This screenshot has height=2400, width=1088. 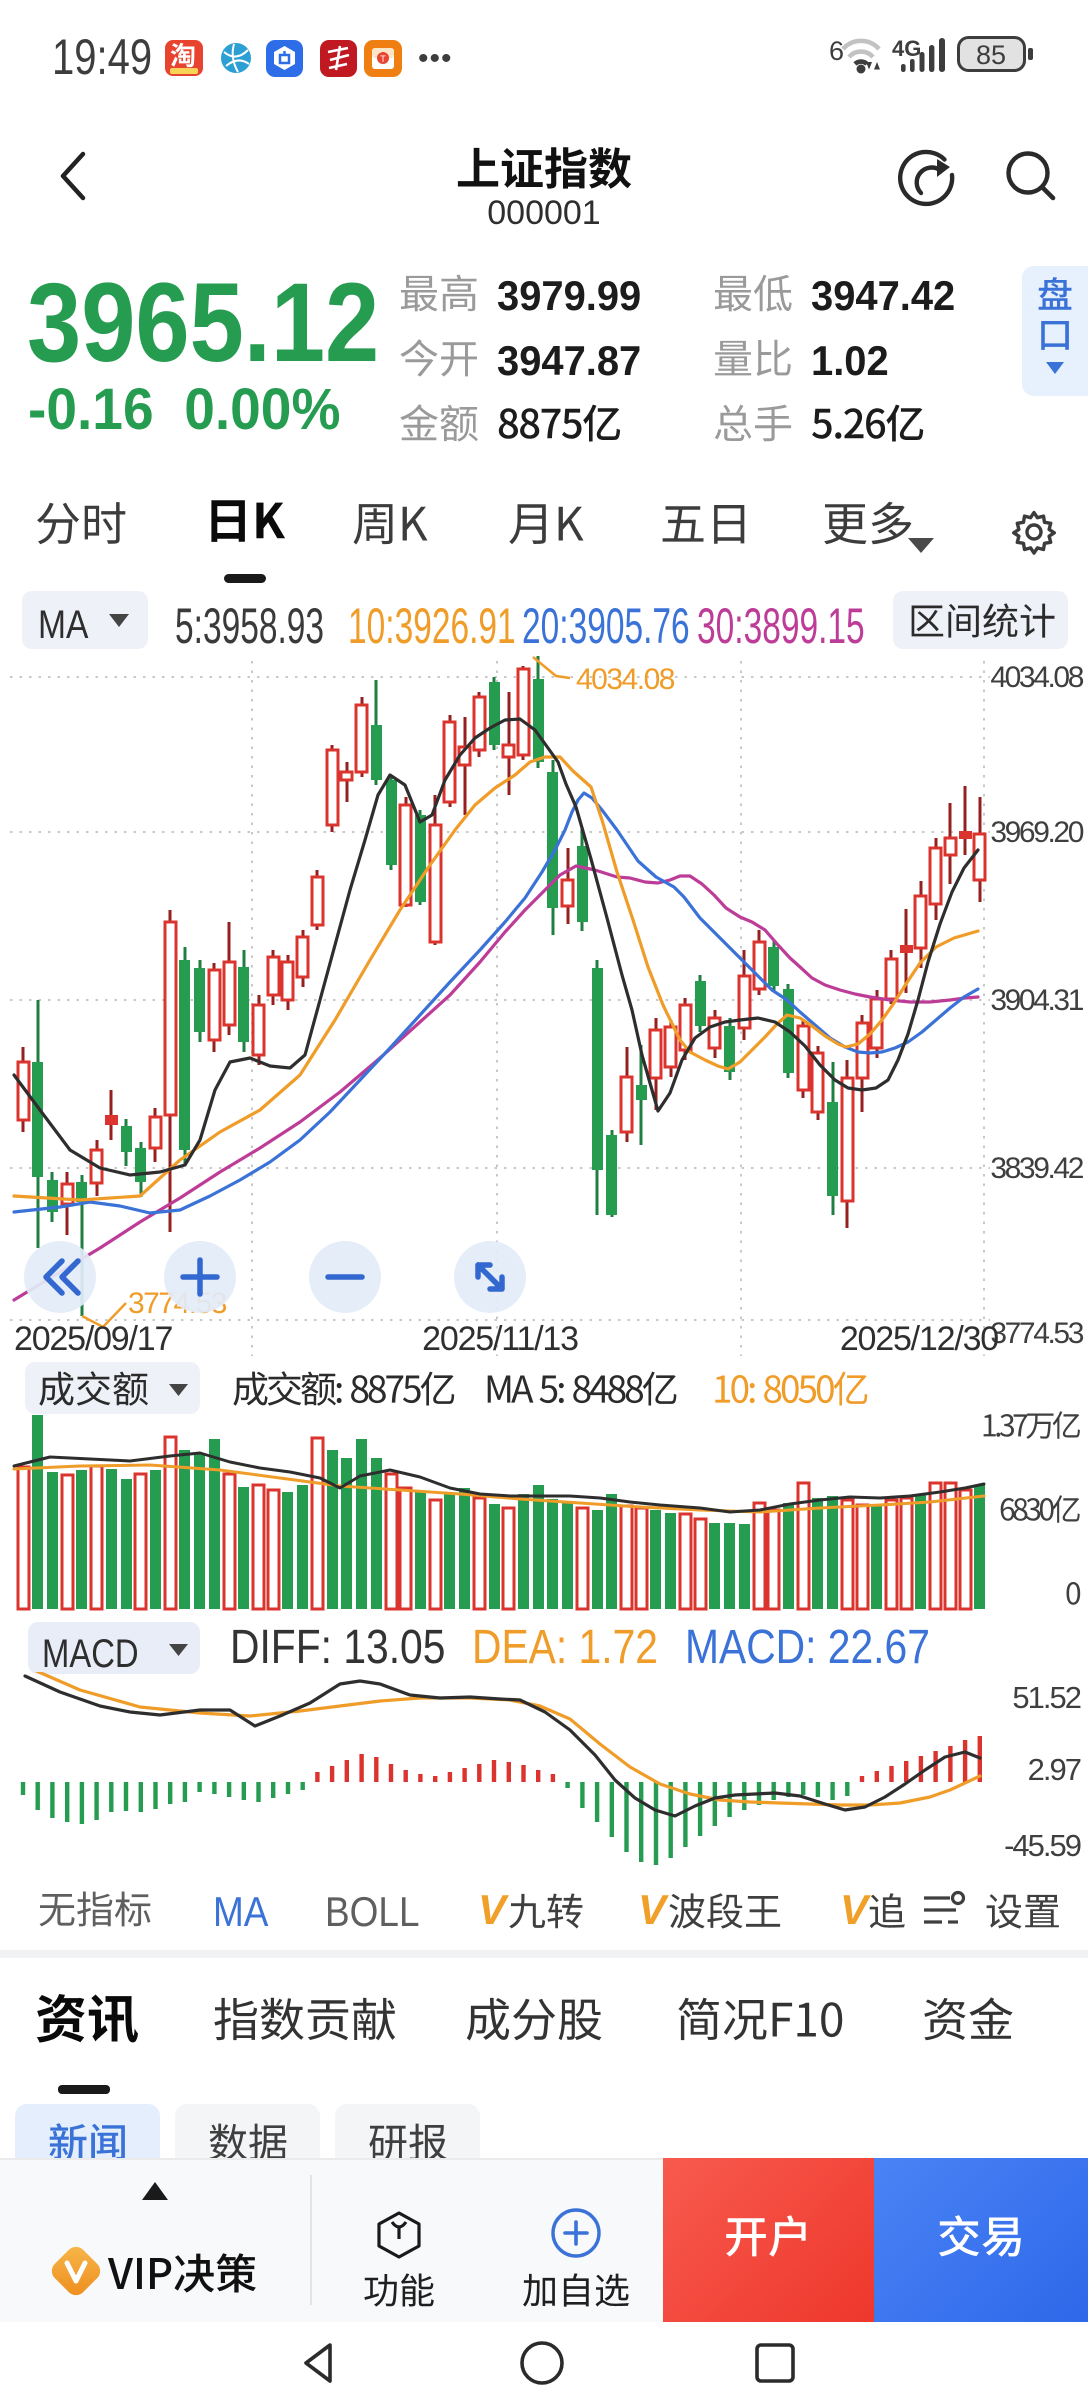 I want to click on svg-text: 3839.42, so click(x=1036, y=1168).